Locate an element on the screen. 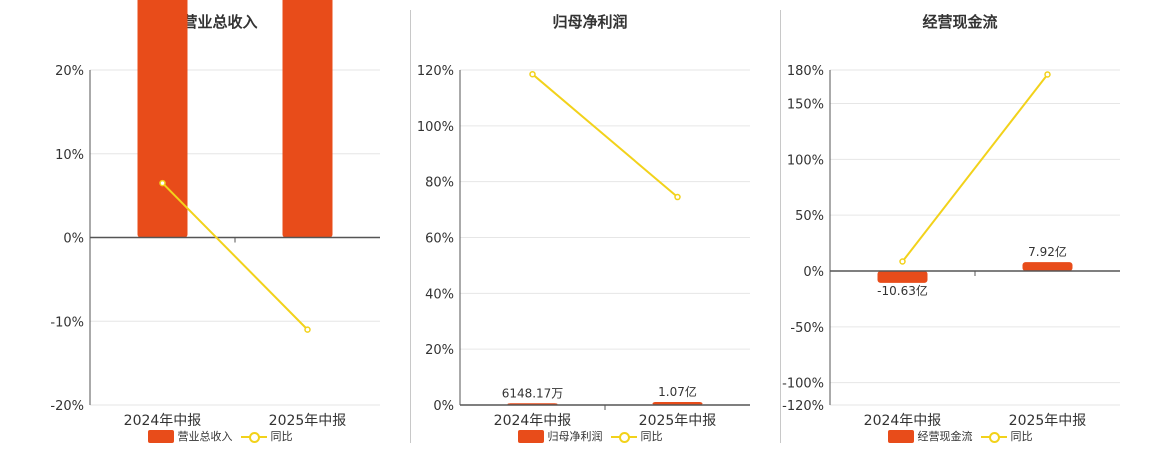  y-tick-label: -10% is located at coordinates (67, 322).